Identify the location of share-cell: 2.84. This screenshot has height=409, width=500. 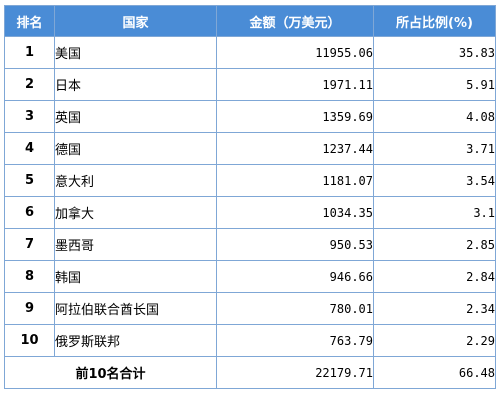
(434, 276).